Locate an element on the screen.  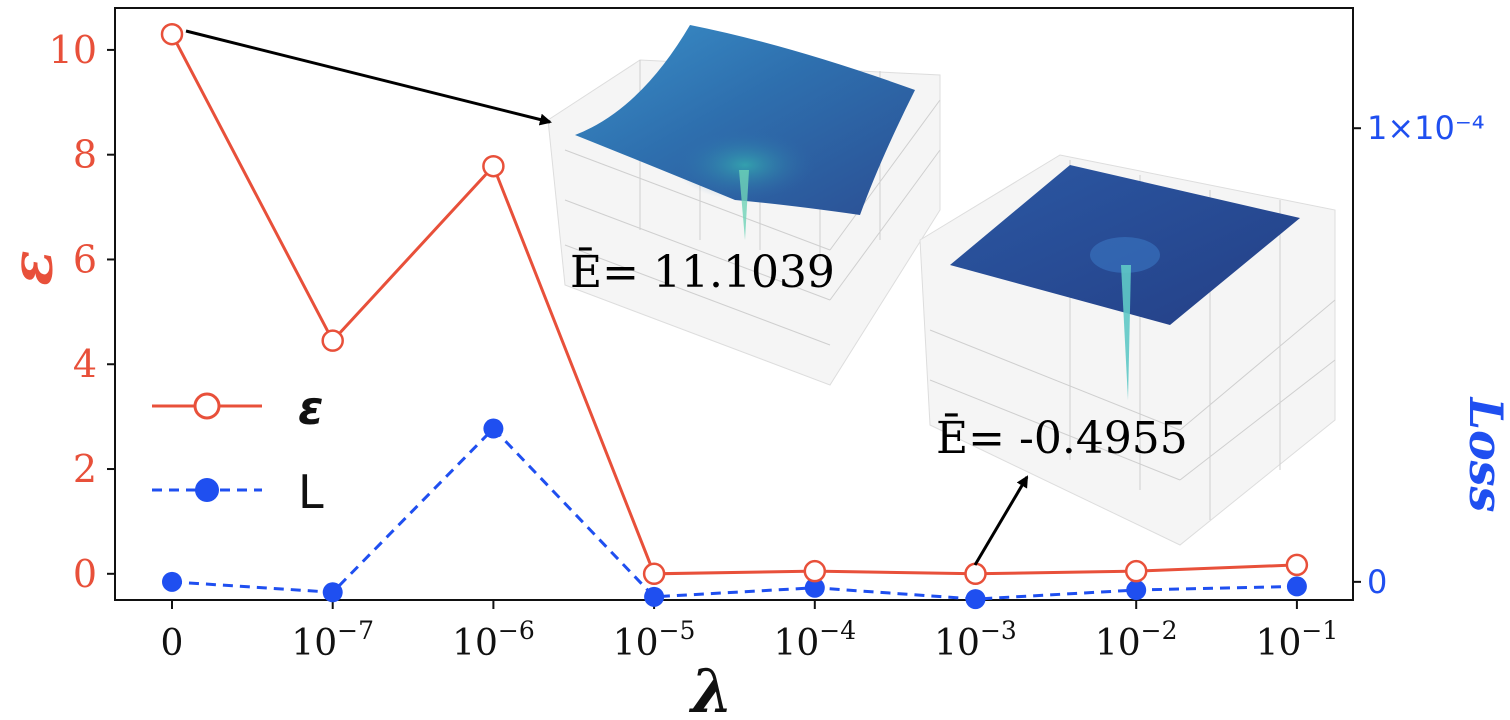
bottom-axis-ticks: 0 10⁻⁷ 10⁻⁶ 10⁻⁵ 10⁻⁴ 10⁻³ 10⁻² 10⁻¹ is located at coordinates (750, 632).